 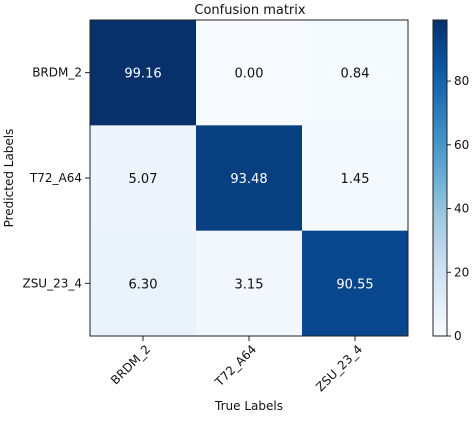 I want to click on y-axis-ticks: BRDM_2 T72_A64 ZSU_23_4, so click(x=56, y=178).